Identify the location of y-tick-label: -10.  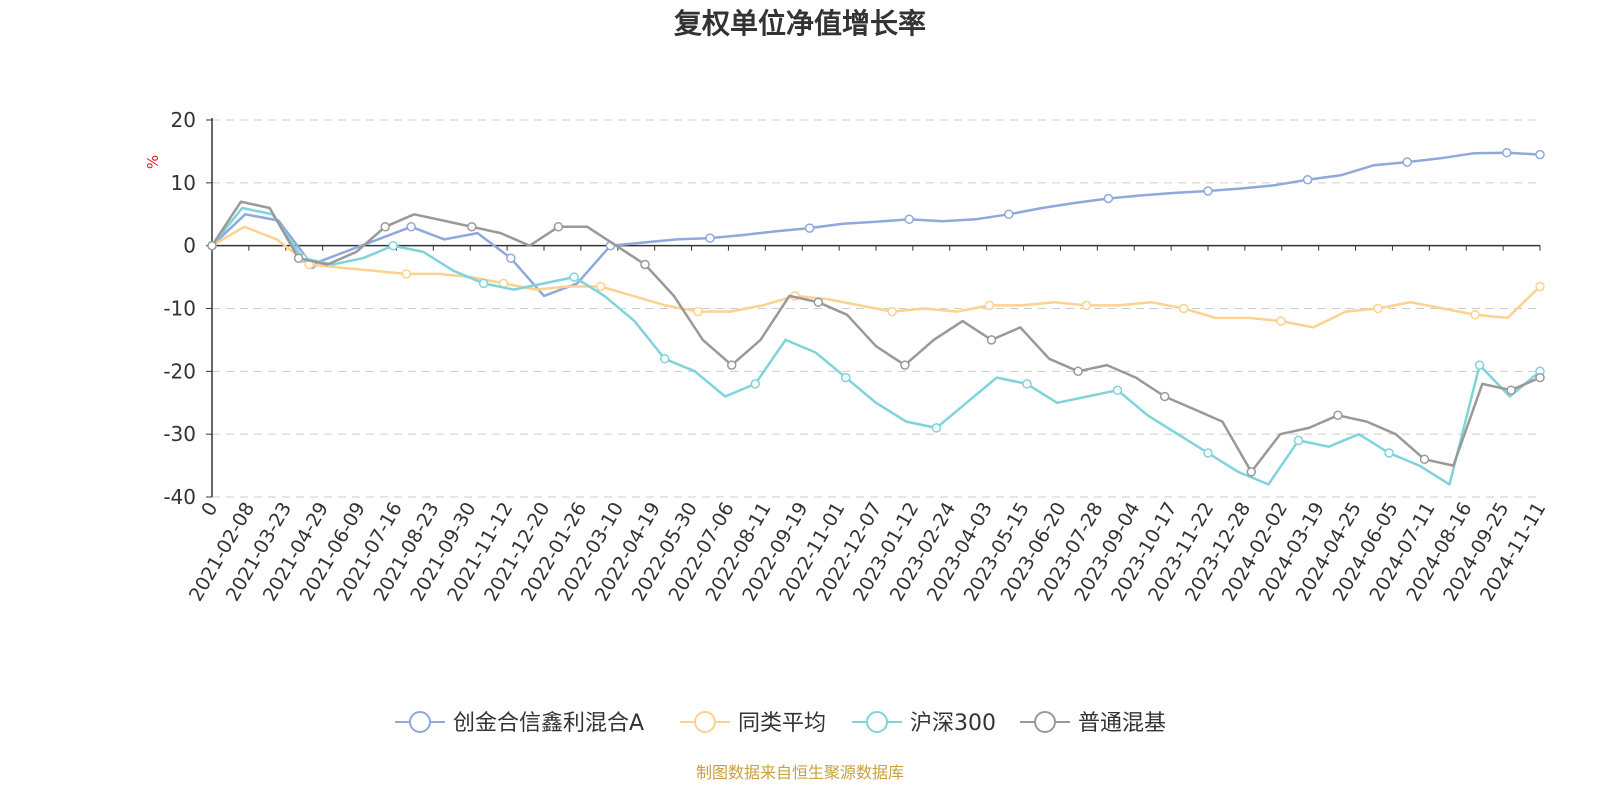
(179, 309).